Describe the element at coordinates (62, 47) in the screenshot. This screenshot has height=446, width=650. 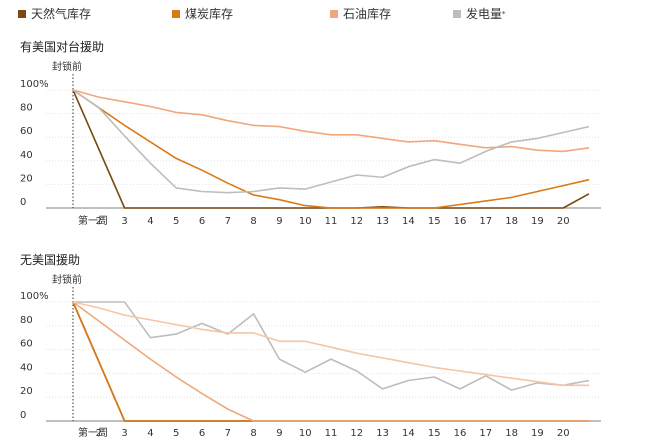
I see `panel-title-1: 有美国对台援助` at that location.